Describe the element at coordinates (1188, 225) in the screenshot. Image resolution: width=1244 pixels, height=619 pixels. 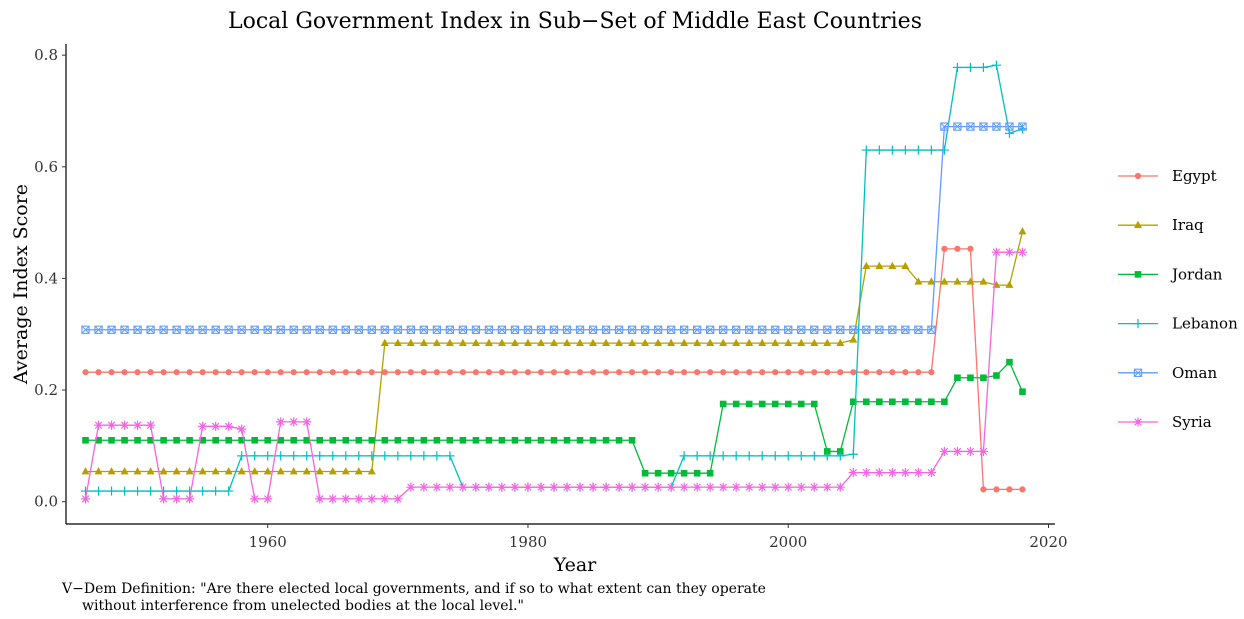
I see `legend-label: Iraq` at that location.